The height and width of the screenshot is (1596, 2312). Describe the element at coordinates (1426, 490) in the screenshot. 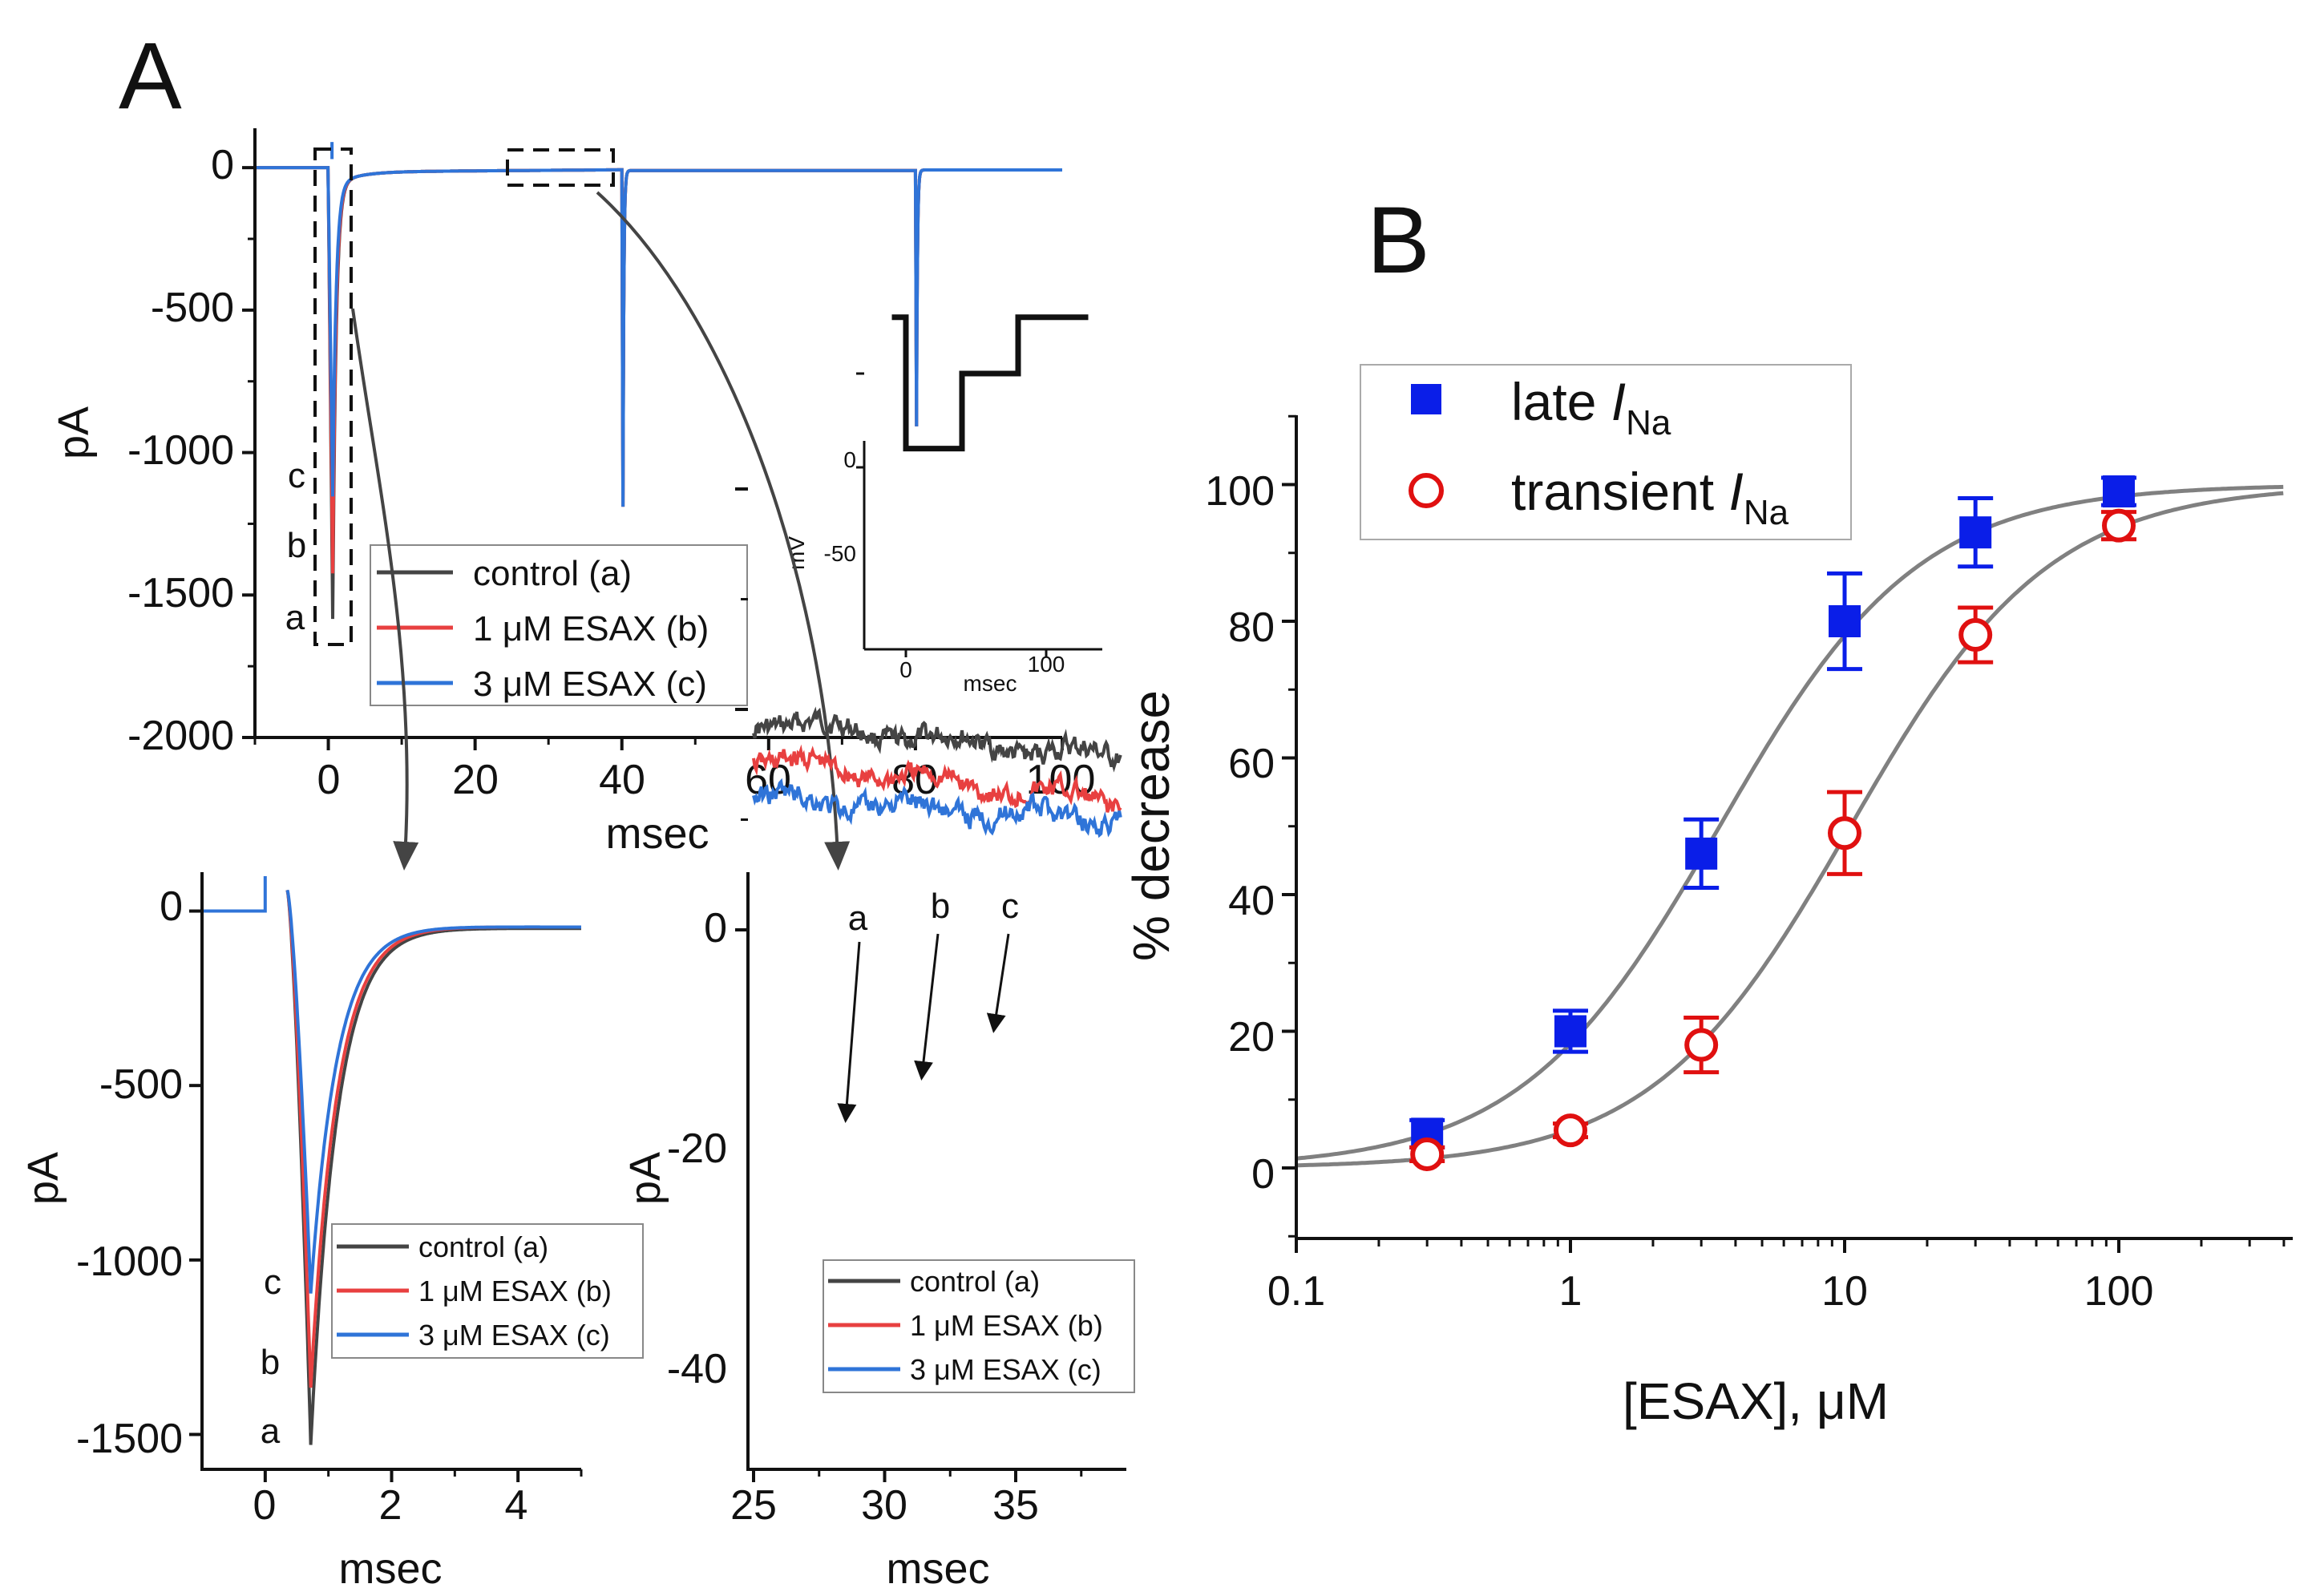

I see `b-legend-marker-transient` at that location.